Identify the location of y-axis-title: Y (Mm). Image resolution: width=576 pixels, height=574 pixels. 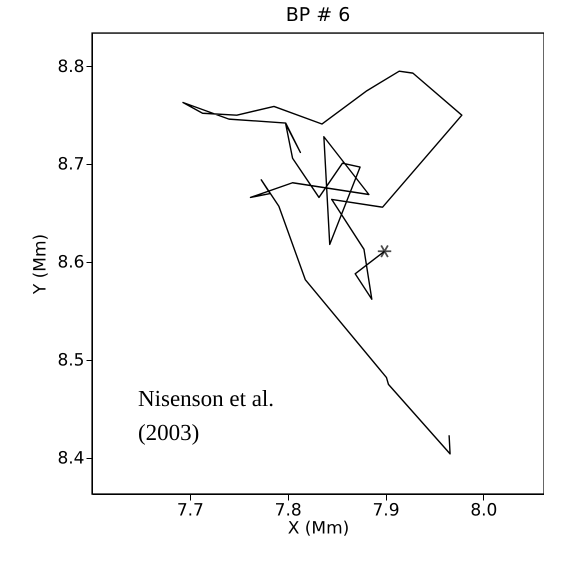
(40, 265).